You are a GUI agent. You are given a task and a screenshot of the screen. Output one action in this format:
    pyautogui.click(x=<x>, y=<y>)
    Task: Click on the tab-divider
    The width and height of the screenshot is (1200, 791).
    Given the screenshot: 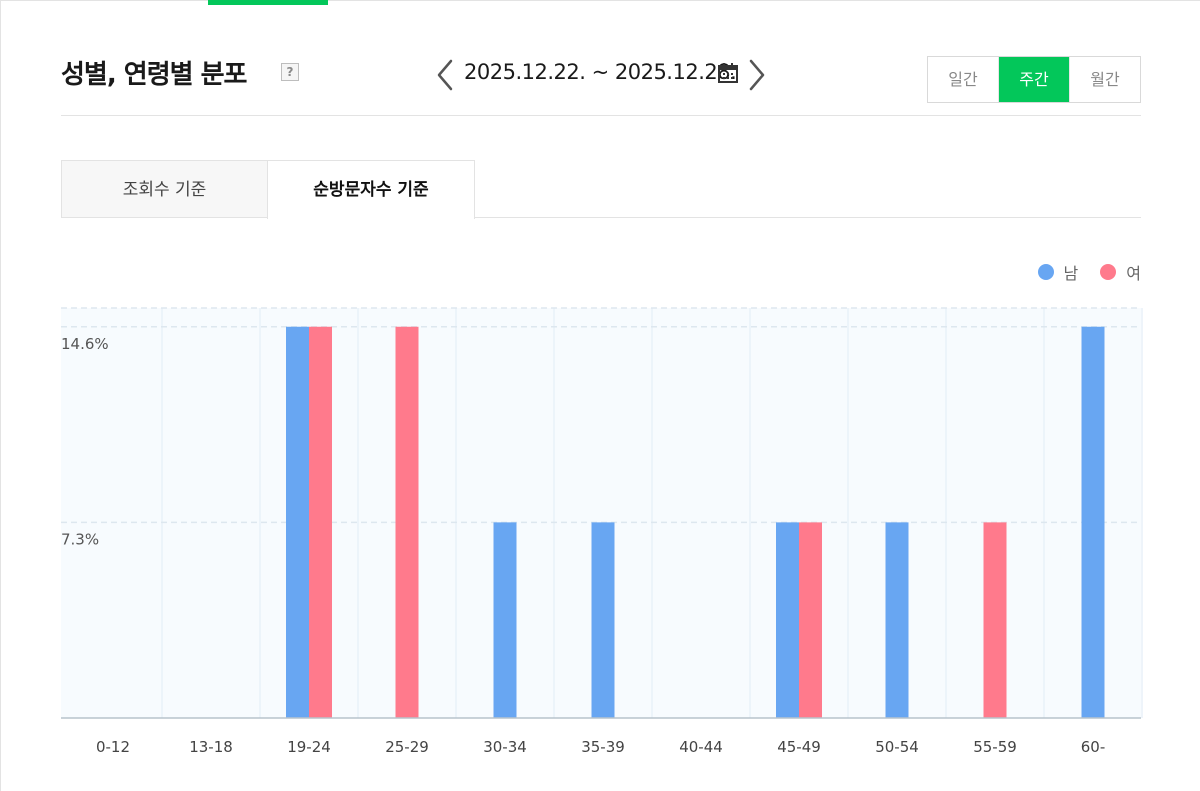 What is the action you would take?
    pyautogui.click(x=808, y=217)
    